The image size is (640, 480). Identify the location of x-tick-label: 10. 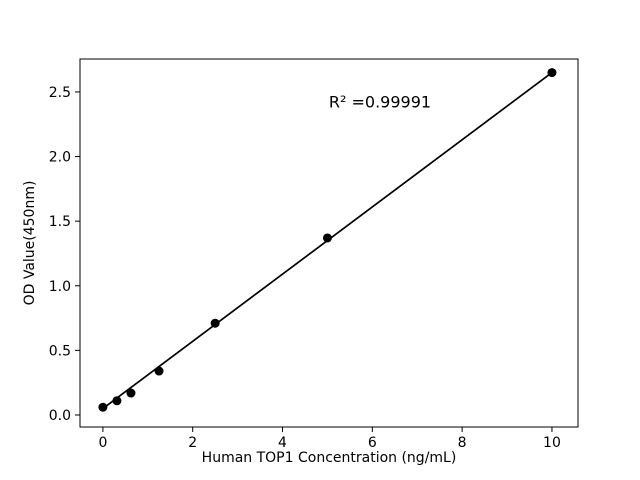
(552, 443).